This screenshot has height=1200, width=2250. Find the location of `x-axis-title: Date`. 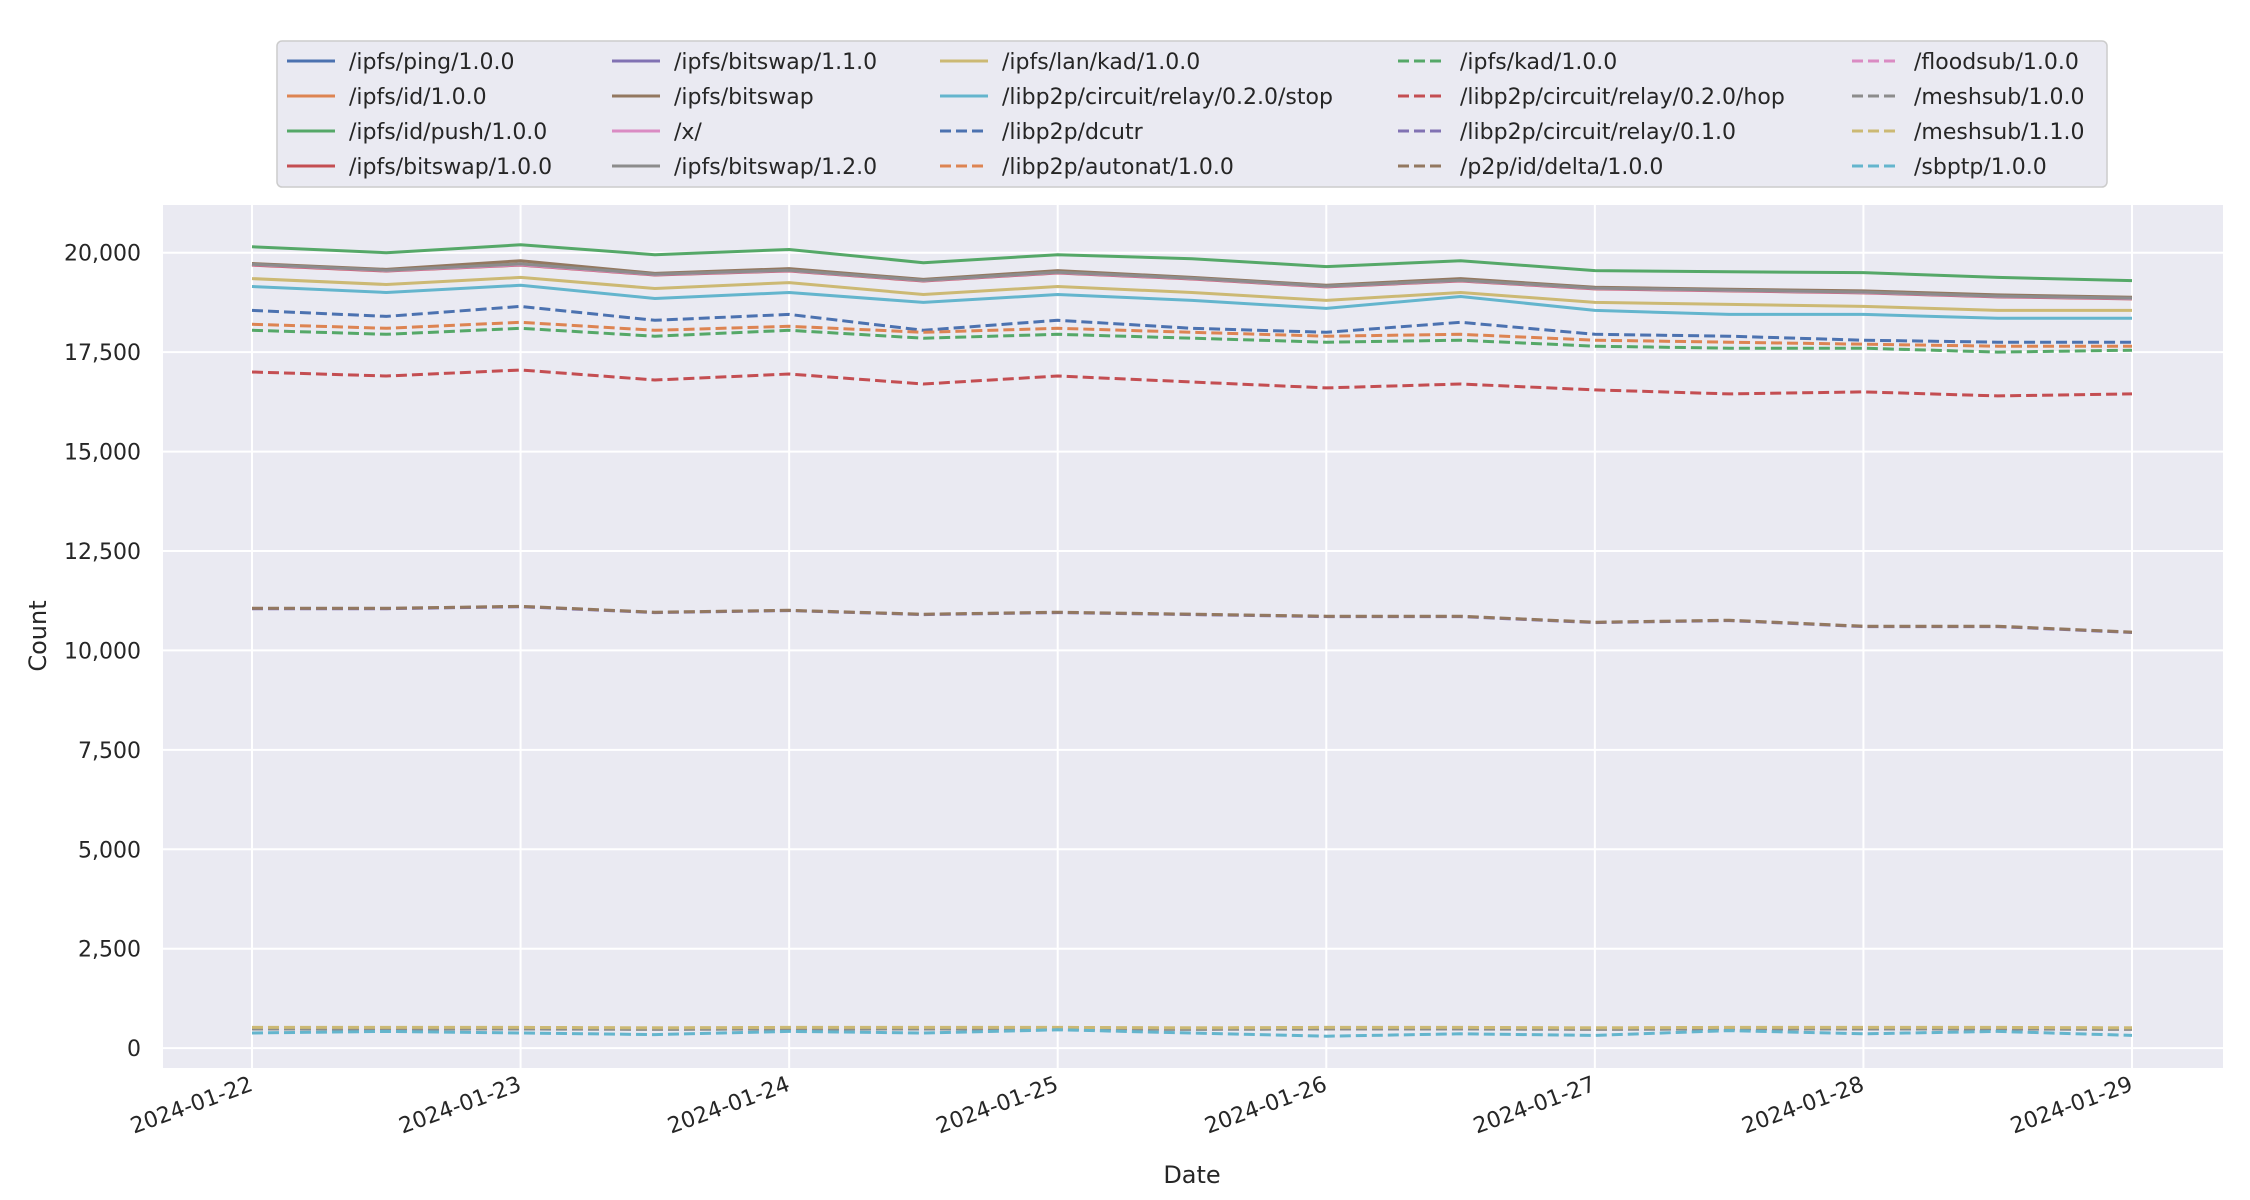

x-axis-title: Date is located at coordinates (1191, 1175).